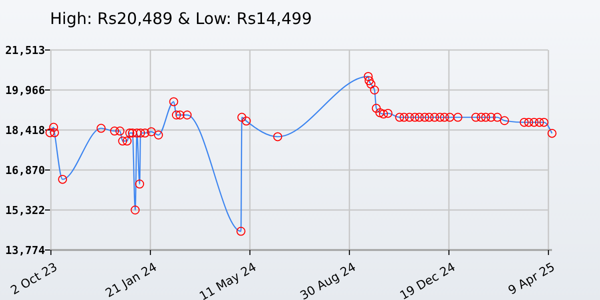 This screenshot has height=300, width=600. I want to click on y-tick-label: 16,870, so click(25, 170).